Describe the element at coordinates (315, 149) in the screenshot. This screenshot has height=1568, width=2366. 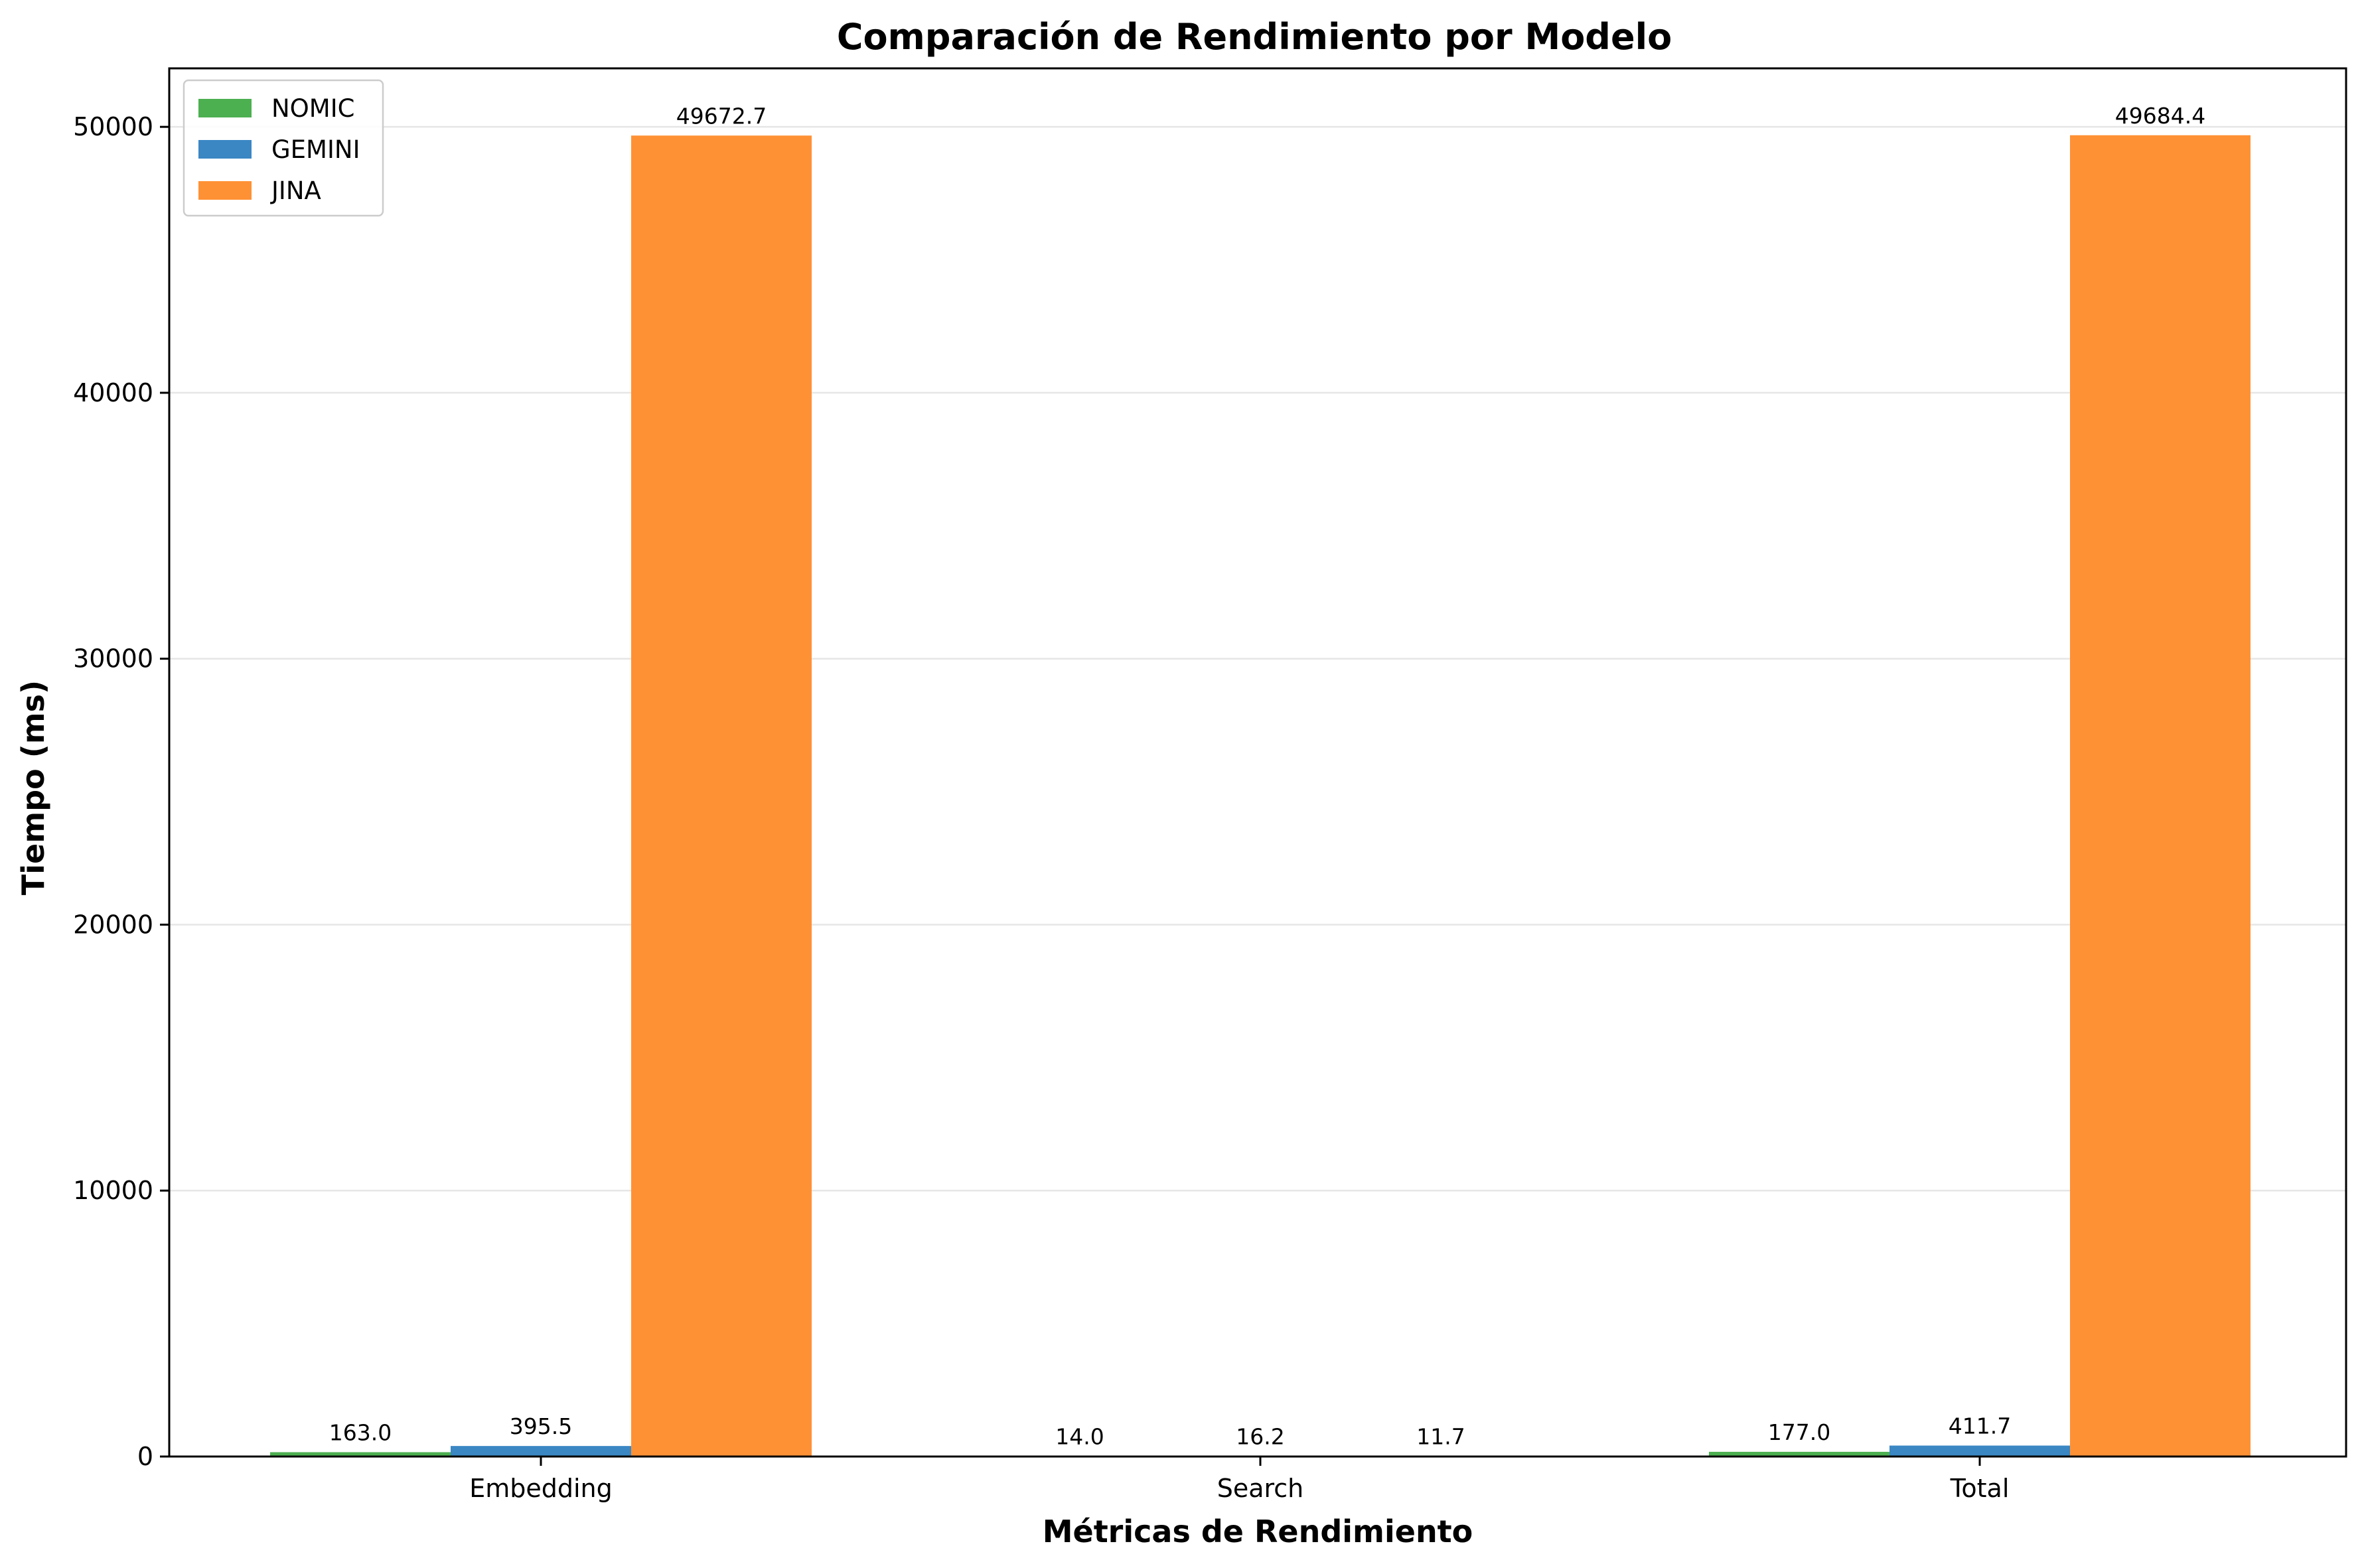
I see `legend-label-gemini: GEMINI` at that location.